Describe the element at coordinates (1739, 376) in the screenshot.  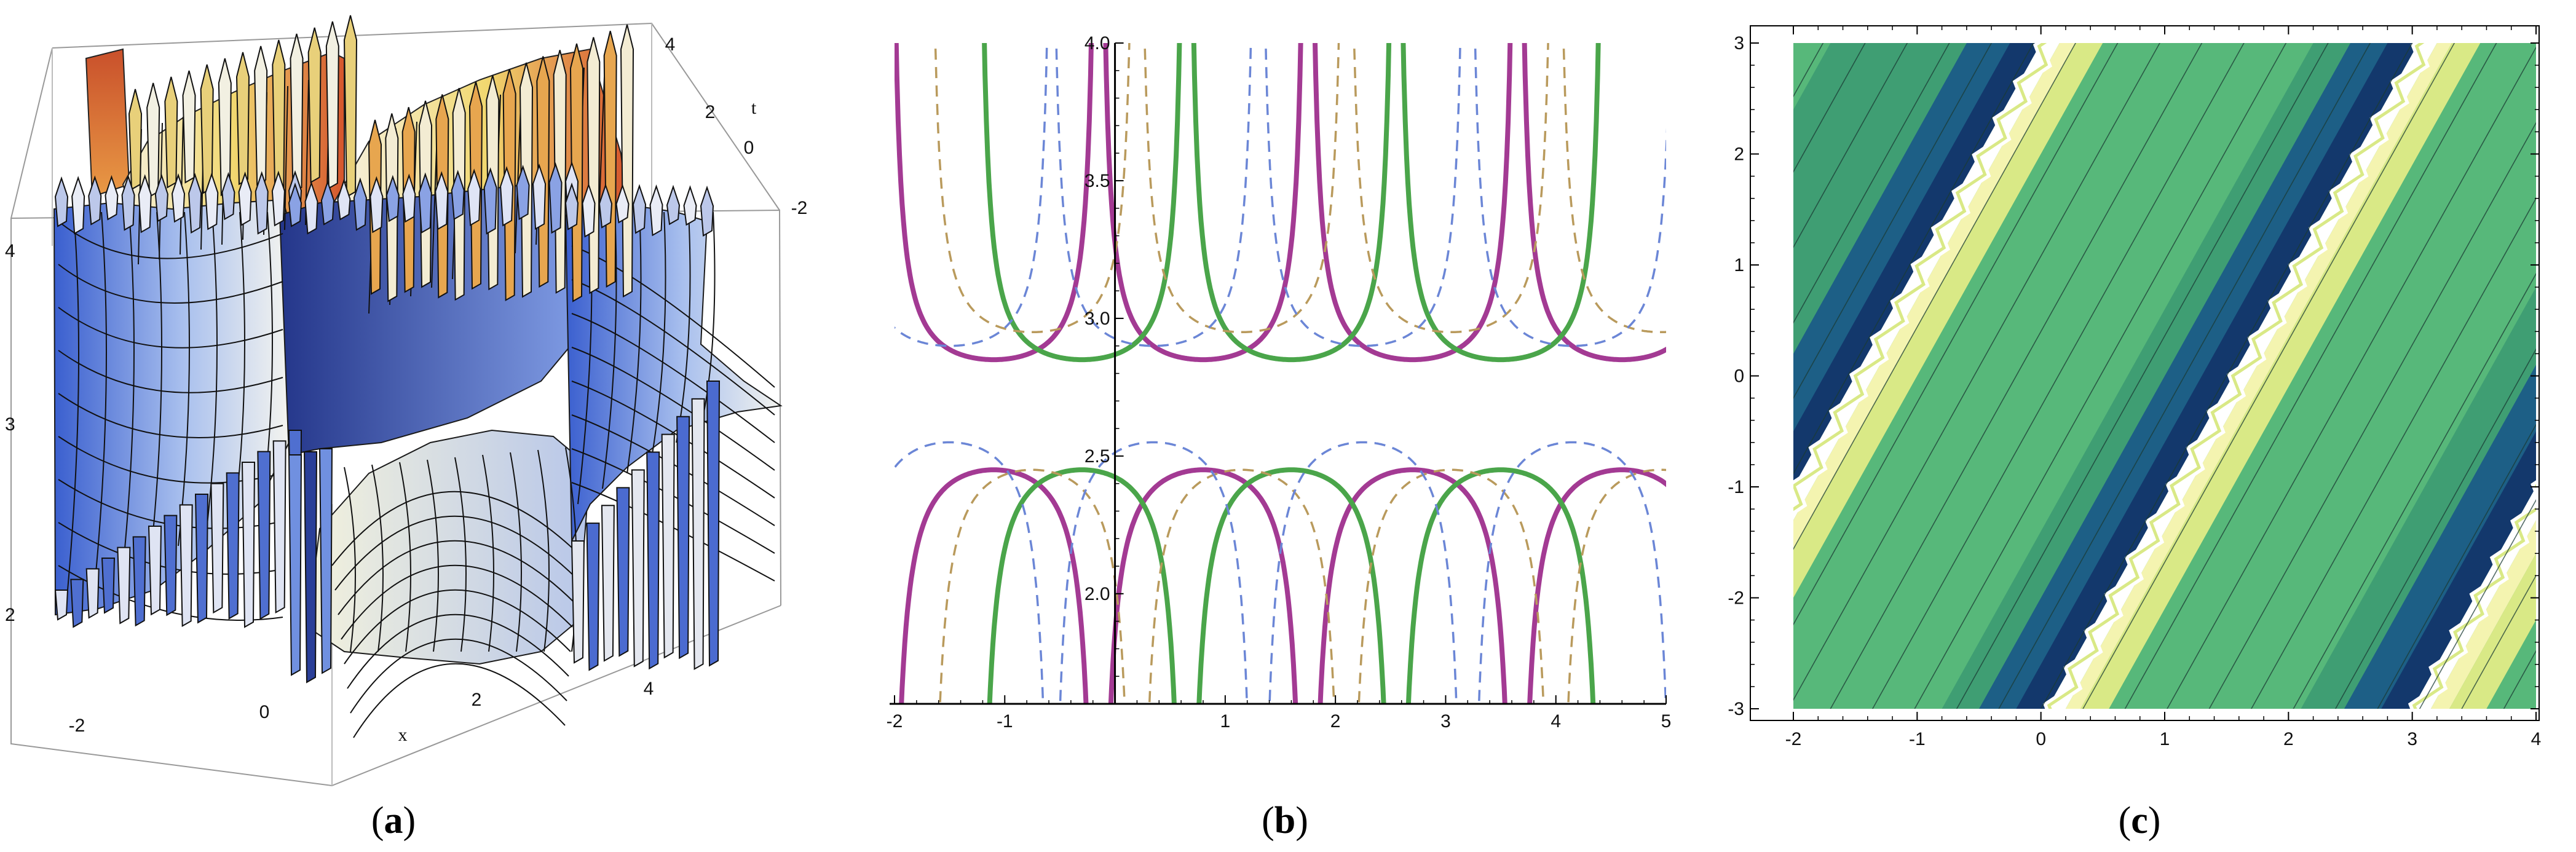
I see `y-tick-label: 0` at that location.